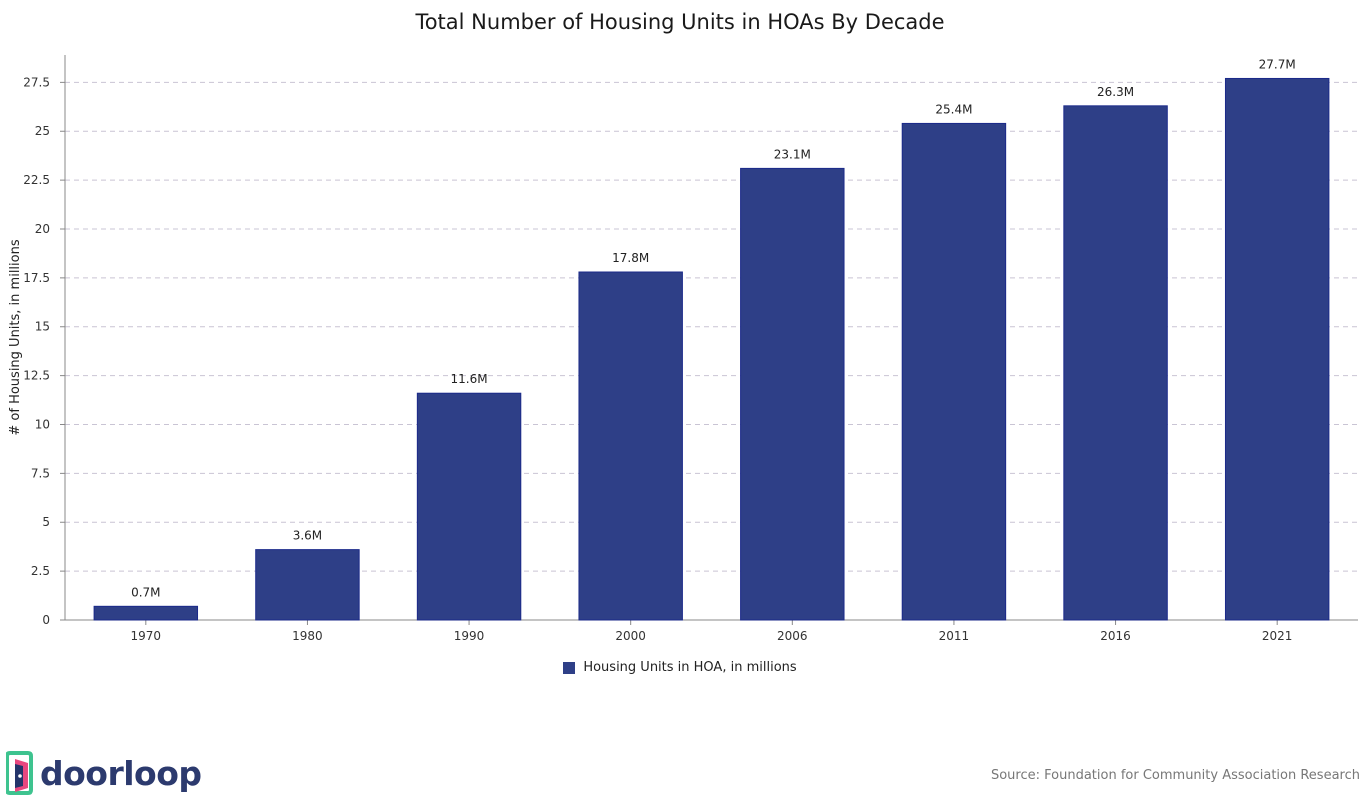  What do you see at coordinates (42, 327) in the screenshot?
I see `y-tick-label: 15` at bounding box center [42, 327].